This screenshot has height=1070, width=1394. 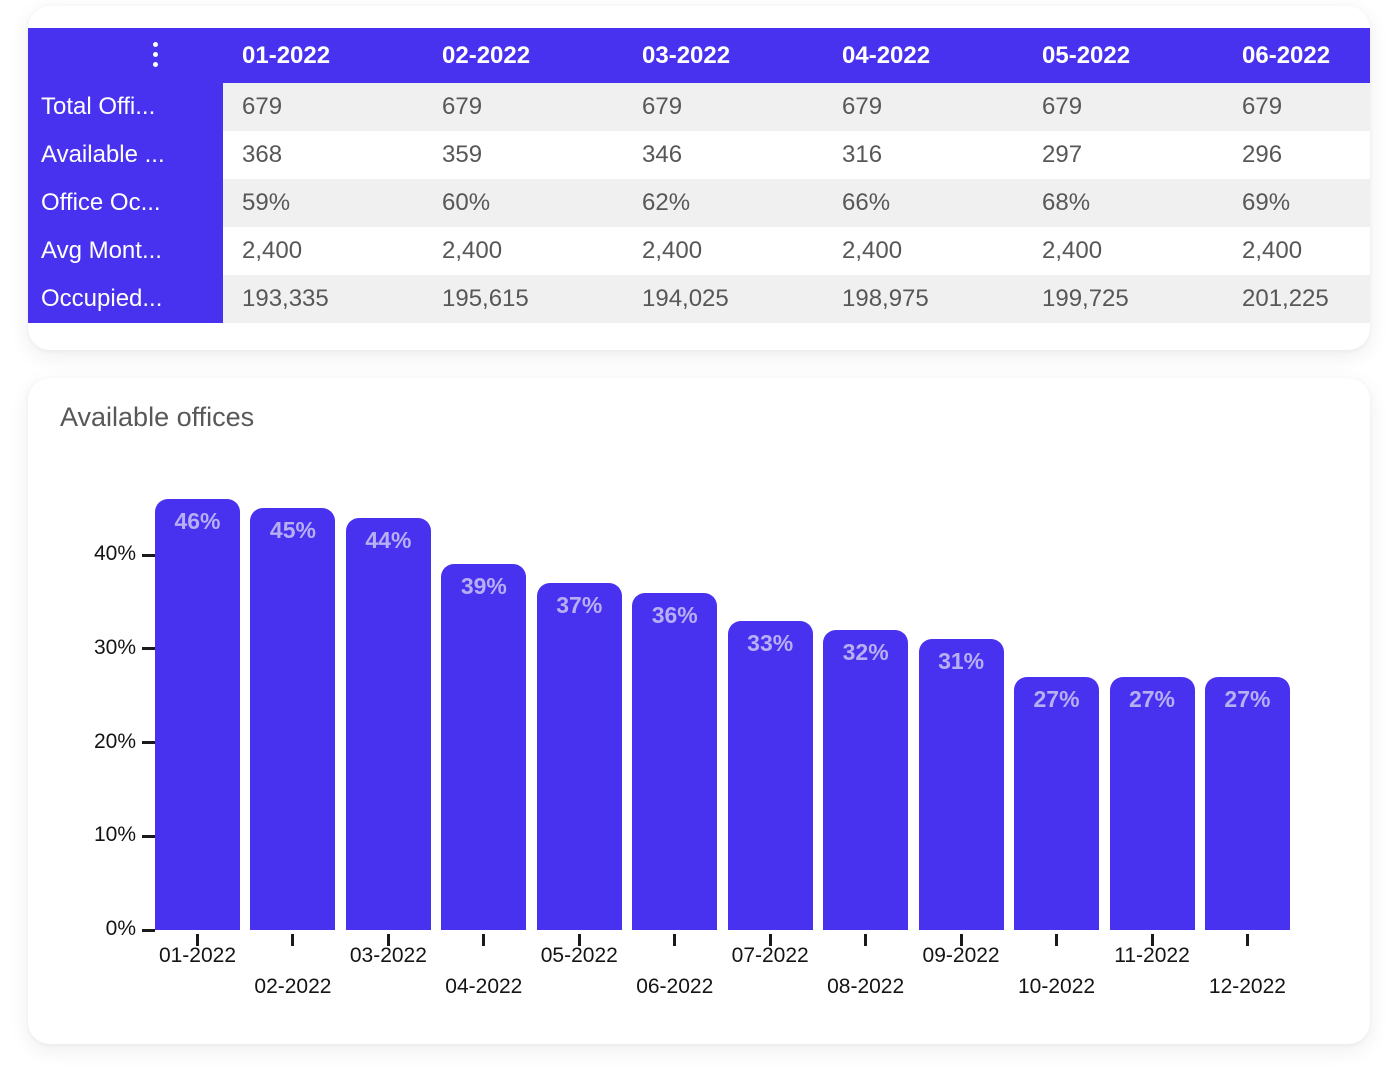 I want to click on bar-06-2022: 36%, so click(x=675, y=761).